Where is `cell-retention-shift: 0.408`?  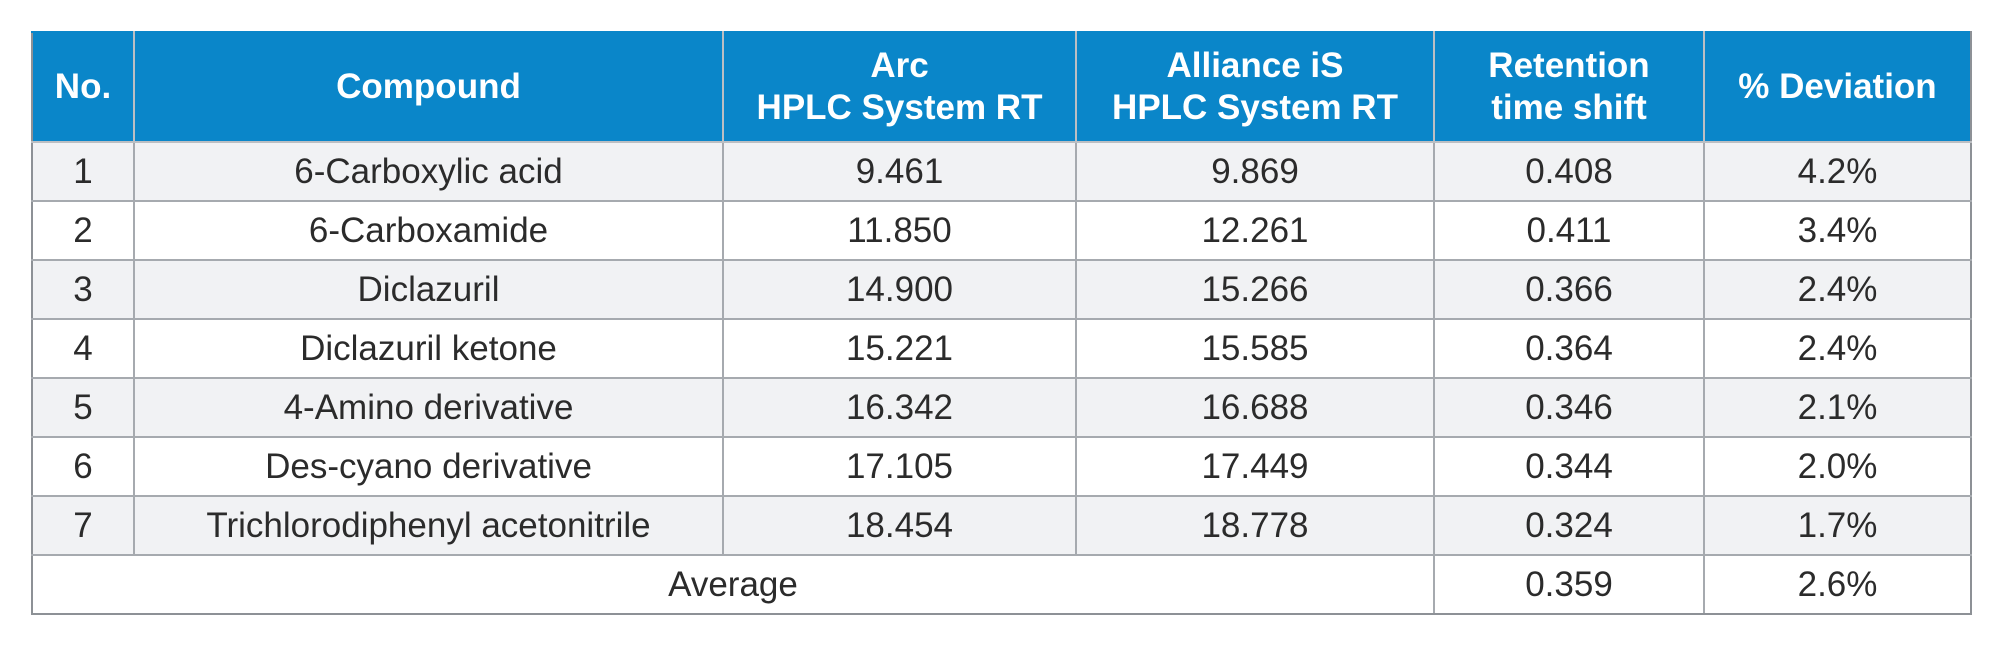 cell-retention-shift: 0.408 is located at coordinates (1569, 171).